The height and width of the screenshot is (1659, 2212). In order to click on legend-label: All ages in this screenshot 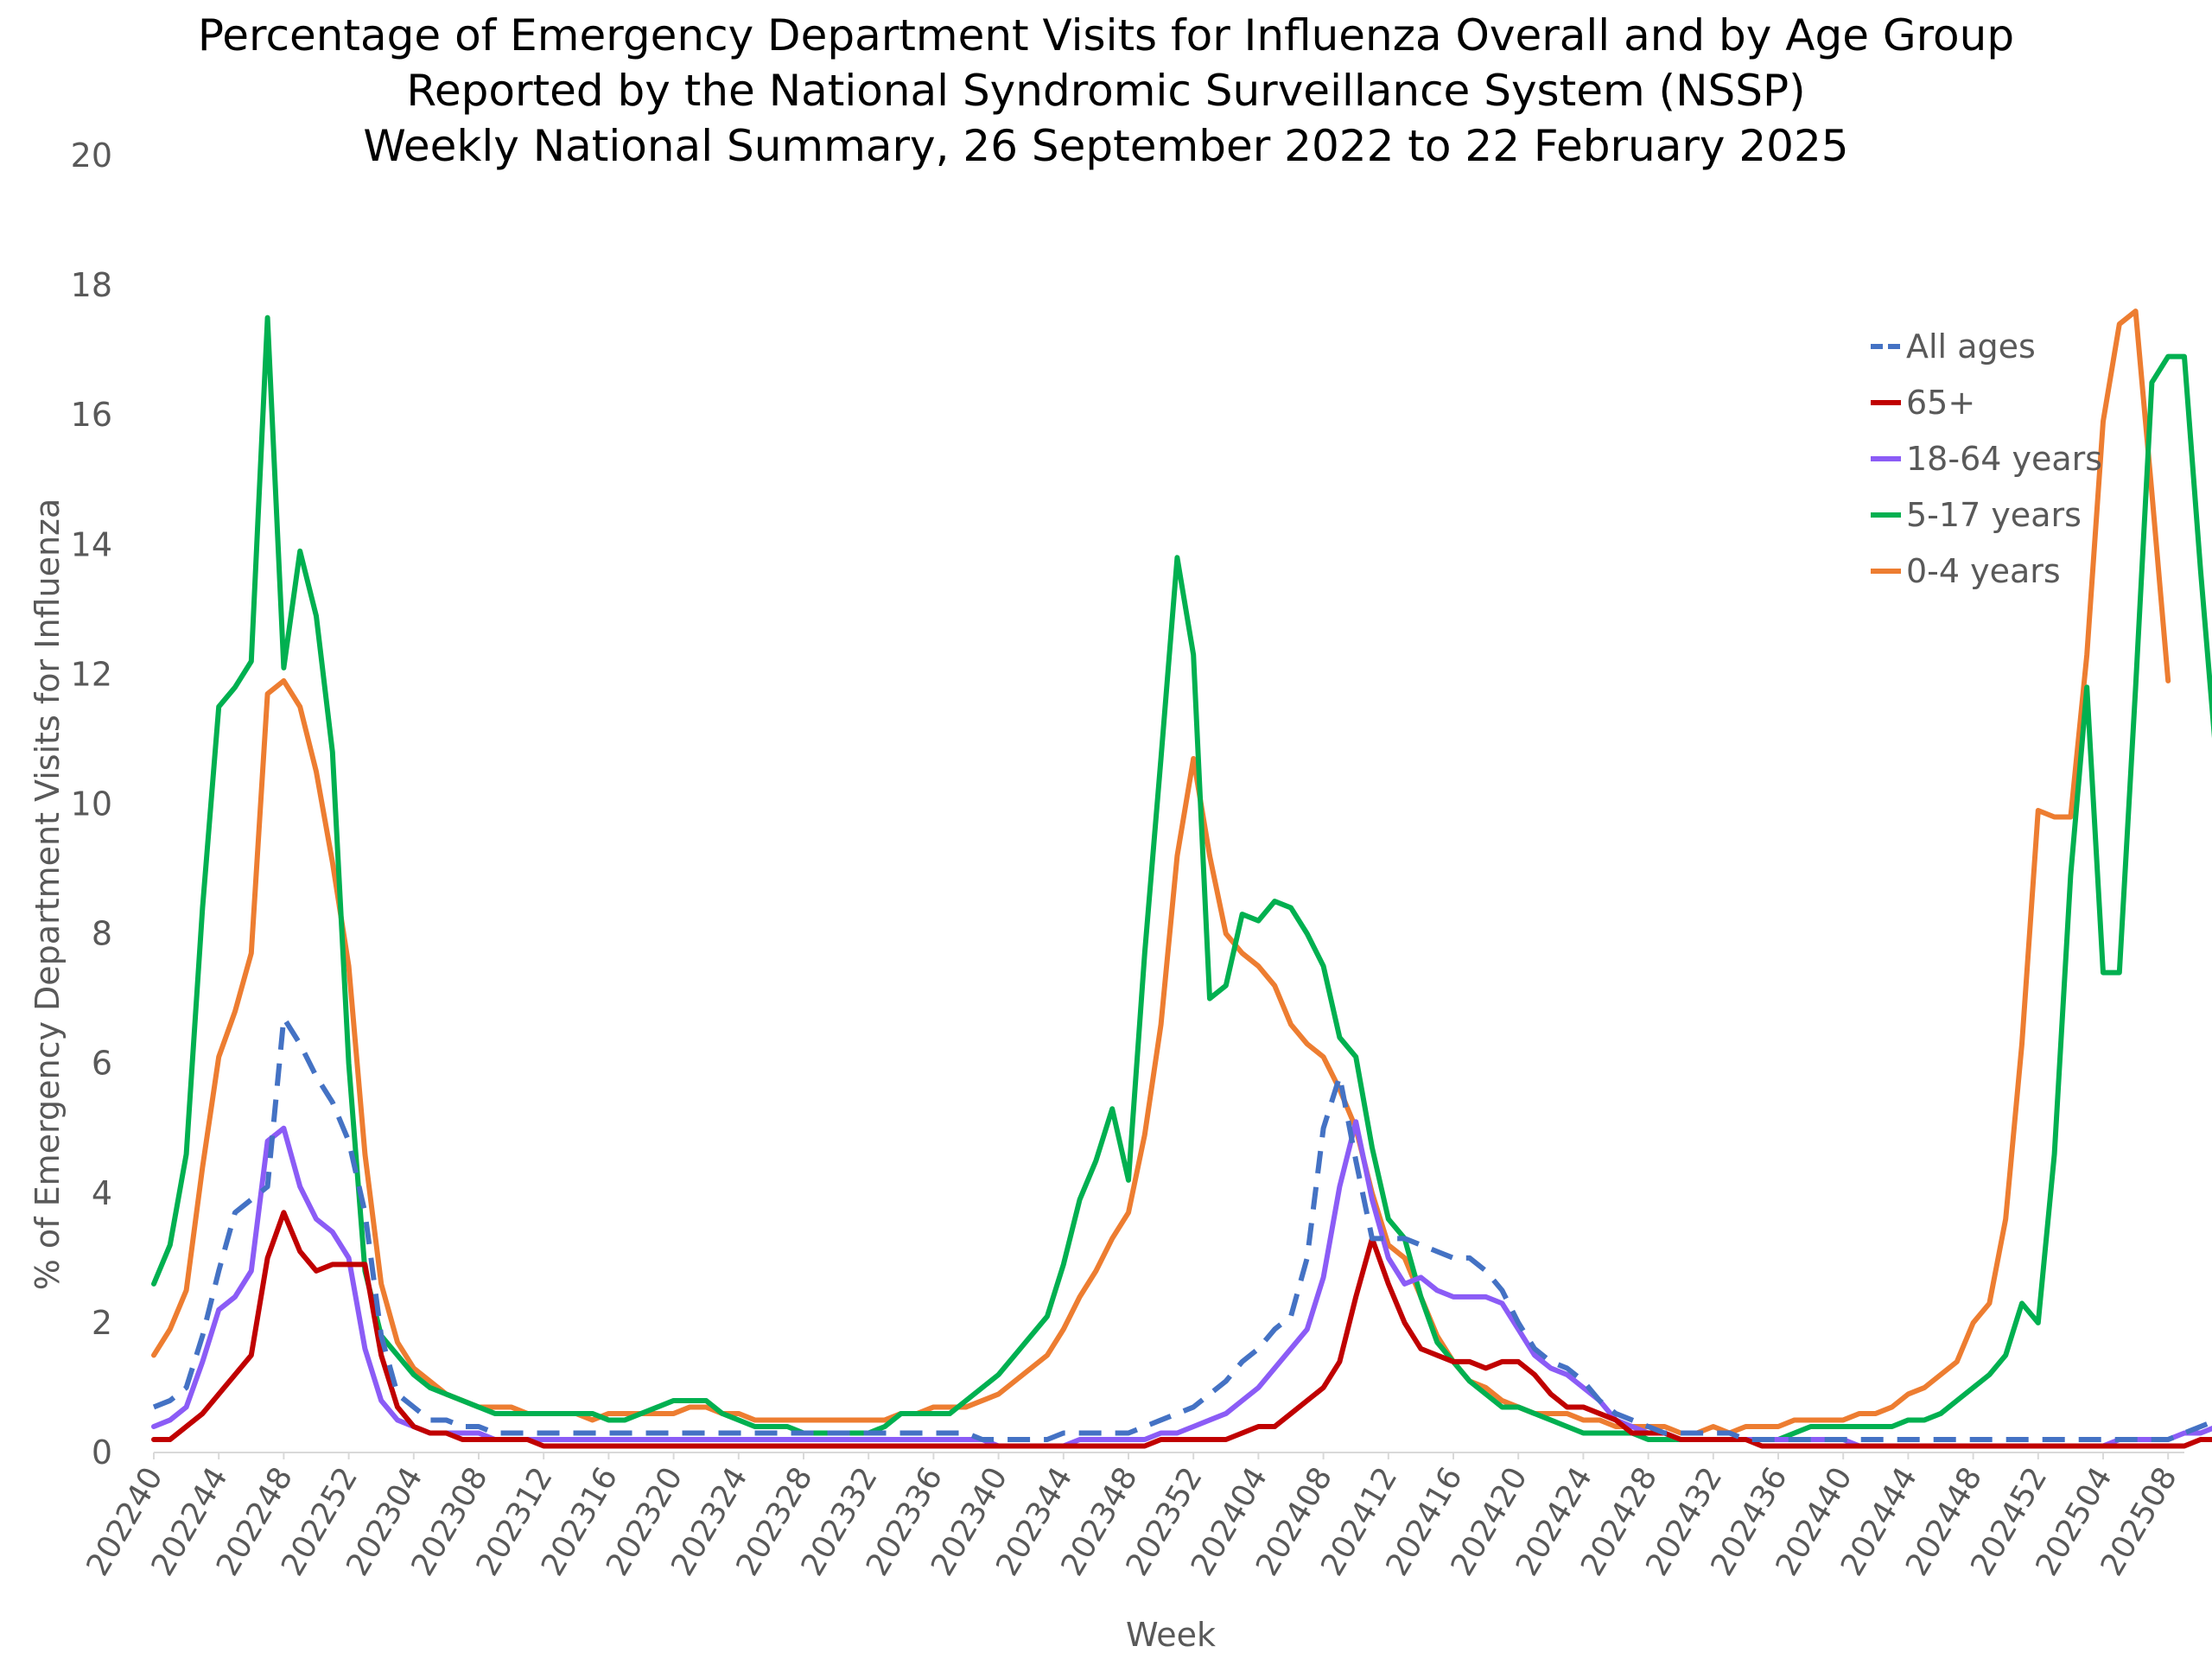, I will do `click(1971, 346)`.